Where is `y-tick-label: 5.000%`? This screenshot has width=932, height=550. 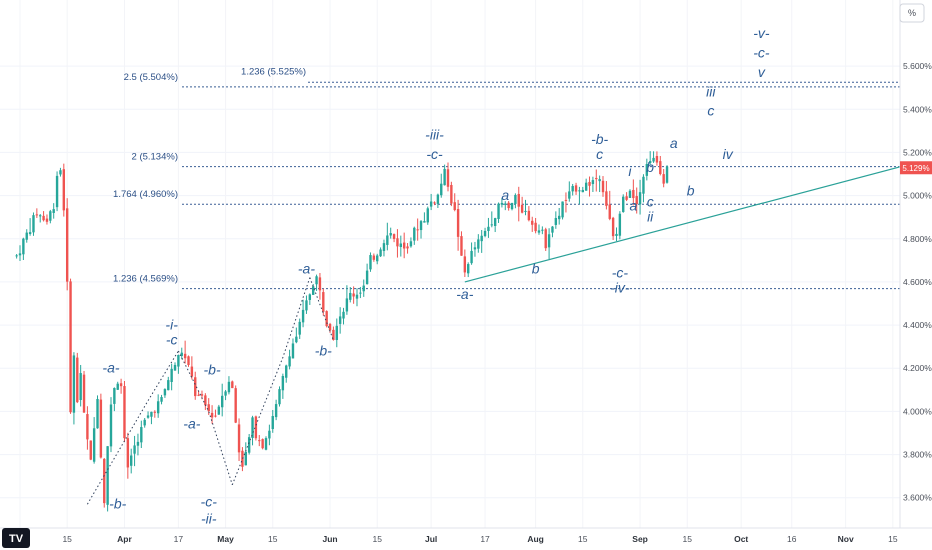
y-tick-label: 5.000% is located at coordinates (917, 196).